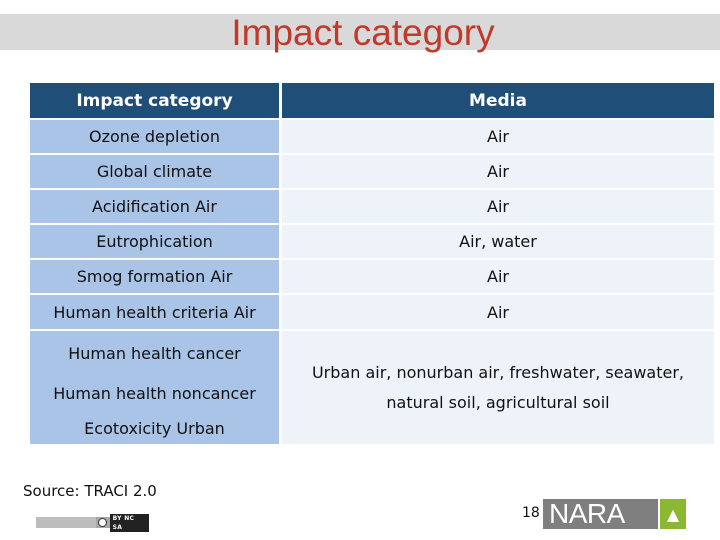  What do you see at coordinates (154, 206) in the screenshot?
I see `category-cell: Acidification Air` at bounding box center [154, 206].